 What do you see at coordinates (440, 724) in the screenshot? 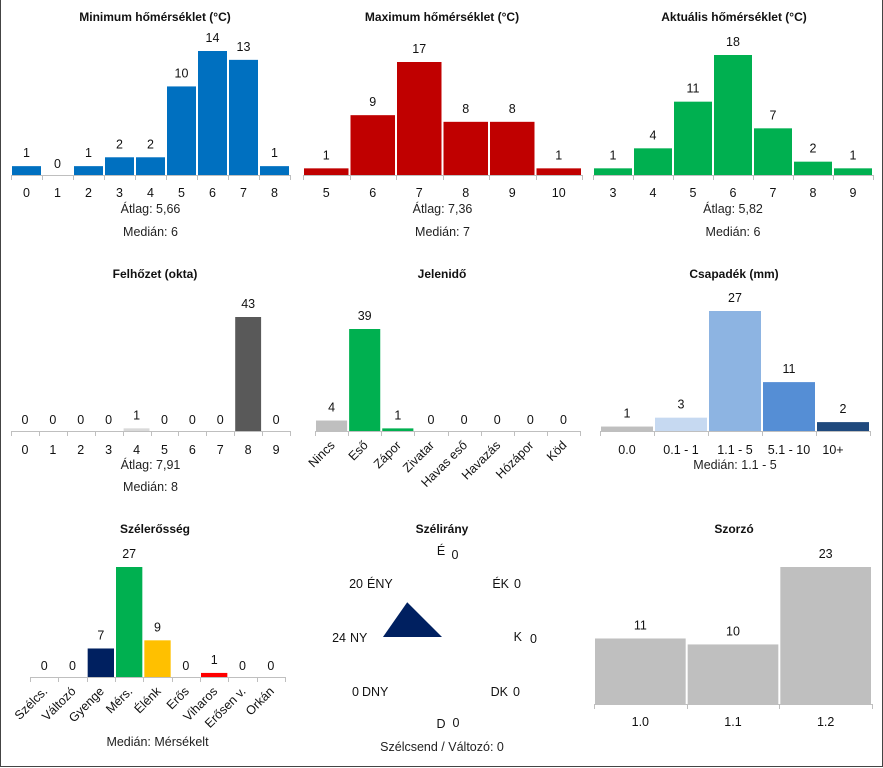
I see `direction-label: D` at bounding box center [440, 724].